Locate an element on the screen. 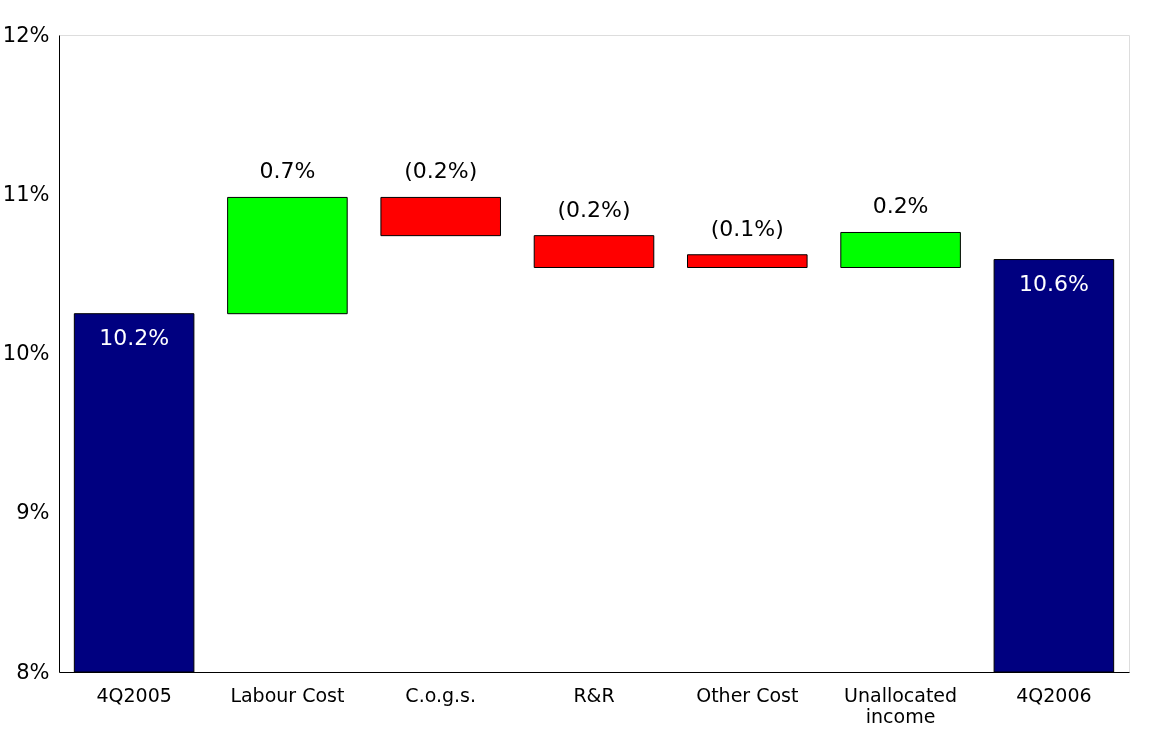 Image resolution: width=1158 pixels, height=739 pixels. x-tick-label: Other Cost is located at coordinates (747, 694).